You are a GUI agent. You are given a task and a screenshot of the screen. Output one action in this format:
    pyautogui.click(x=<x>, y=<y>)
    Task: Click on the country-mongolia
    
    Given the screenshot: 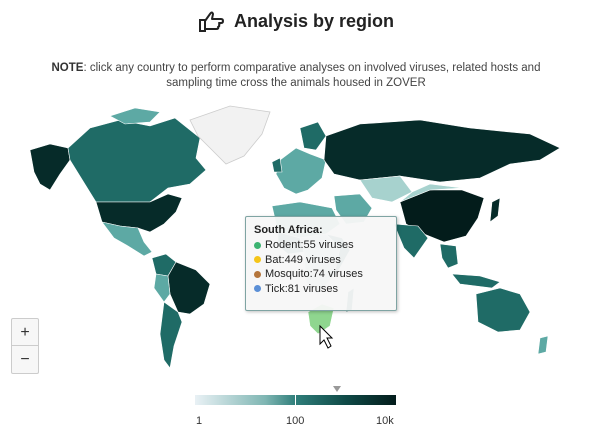 What is the action you would take?
    pyautogui.click(x=431, y=193)
    